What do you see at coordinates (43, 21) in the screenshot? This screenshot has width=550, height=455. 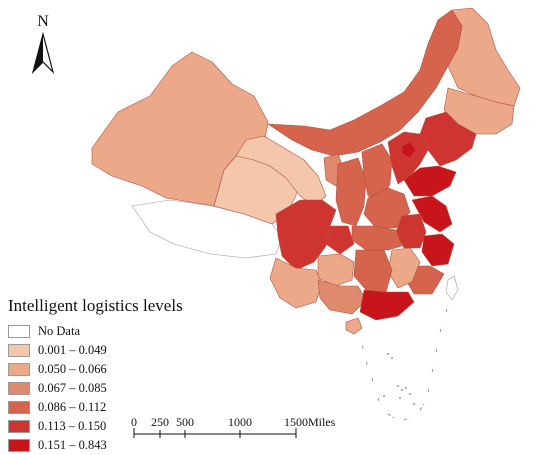 I see `north-arrow-letter: N` at bounding box center [43, 21].